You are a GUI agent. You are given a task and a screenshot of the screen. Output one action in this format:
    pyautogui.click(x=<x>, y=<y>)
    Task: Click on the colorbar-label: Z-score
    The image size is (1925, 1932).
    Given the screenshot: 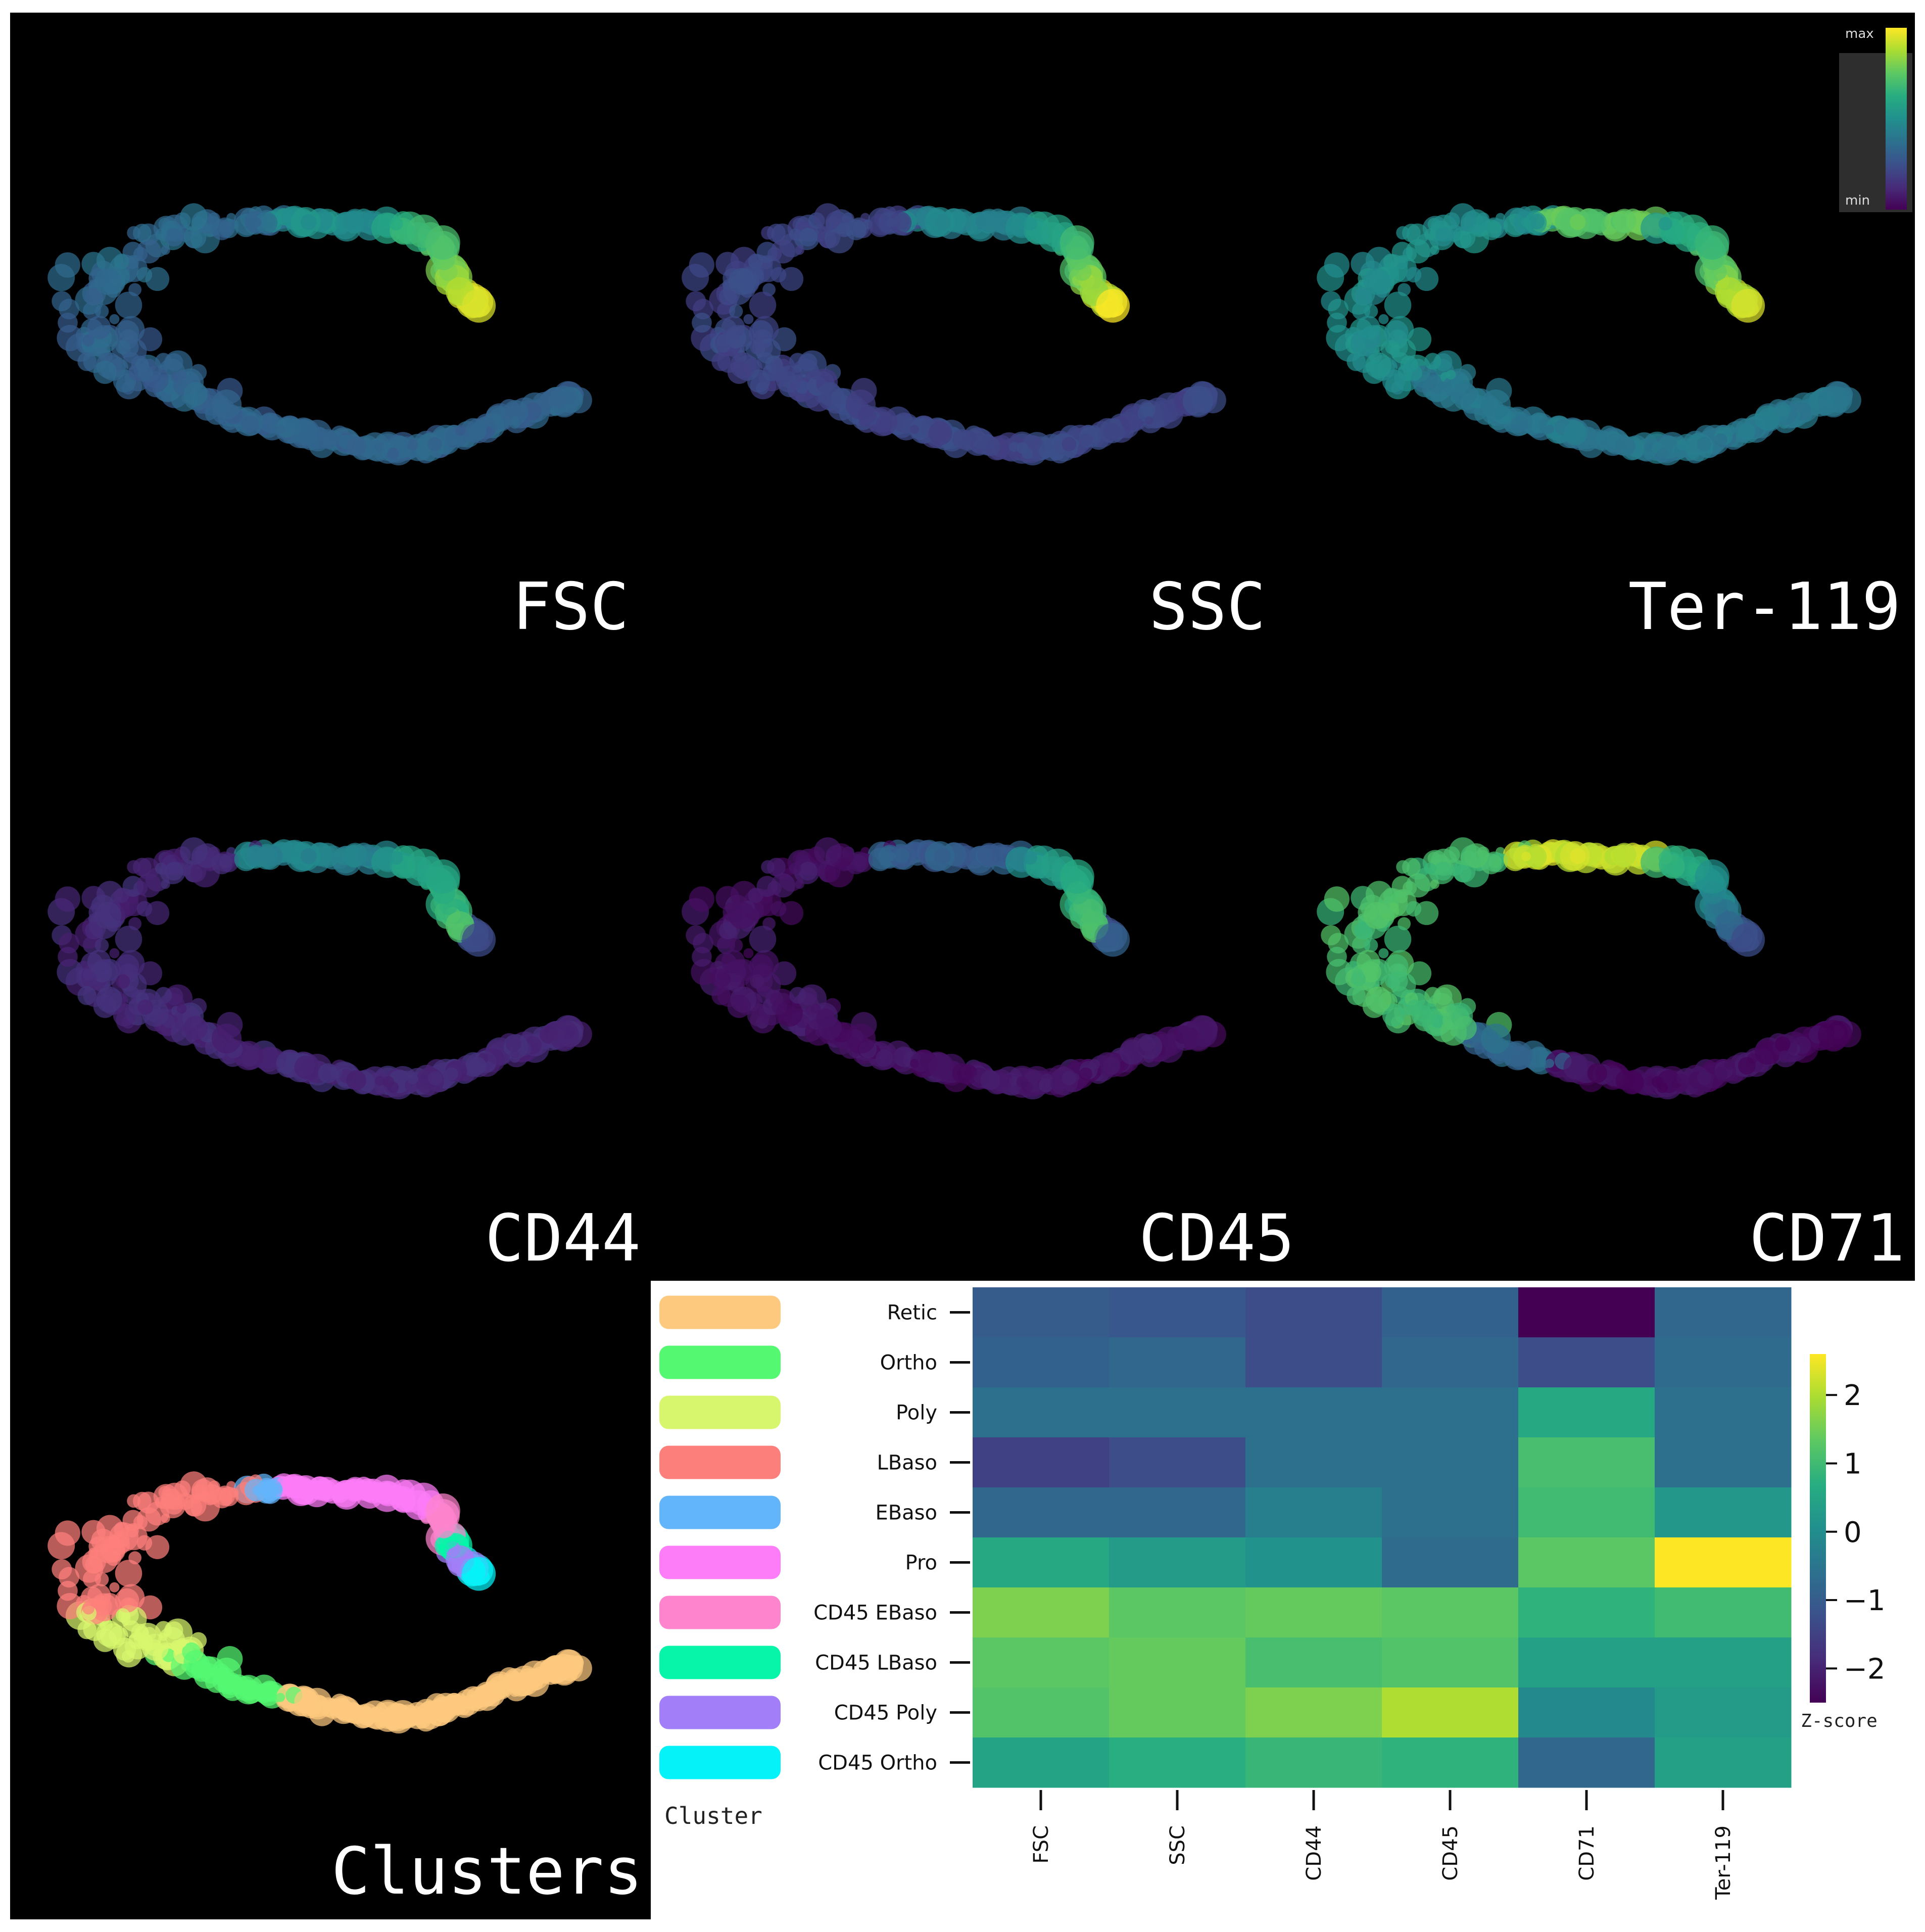 What is the action you would take?
    pyautogui.click(x=1839, y=1721)
    